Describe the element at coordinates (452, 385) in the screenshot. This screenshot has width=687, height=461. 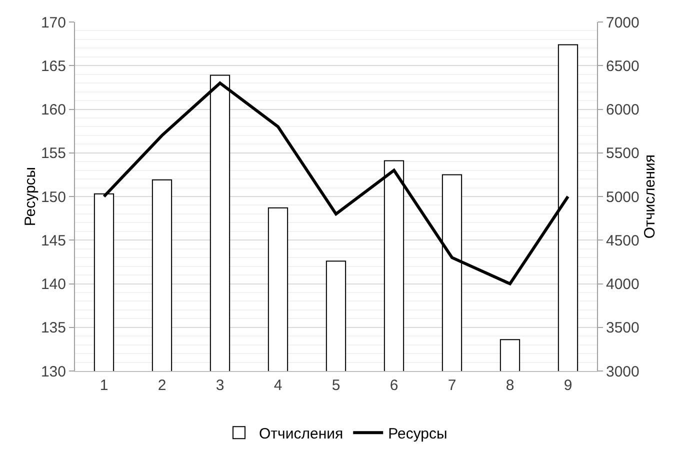
I see `x-tick-label: 7` at that location.